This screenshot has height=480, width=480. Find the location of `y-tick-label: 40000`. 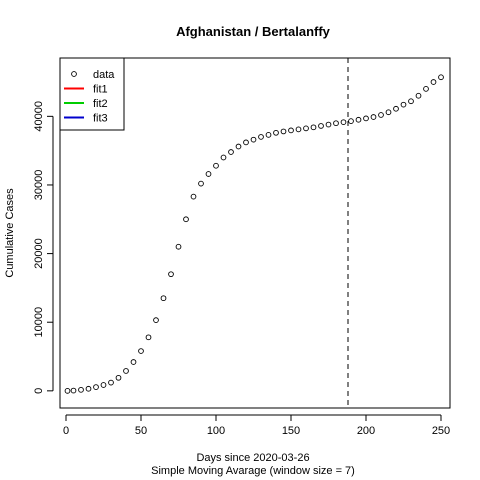

y-tick-label: 40000 is located at coordinates (39, 116).